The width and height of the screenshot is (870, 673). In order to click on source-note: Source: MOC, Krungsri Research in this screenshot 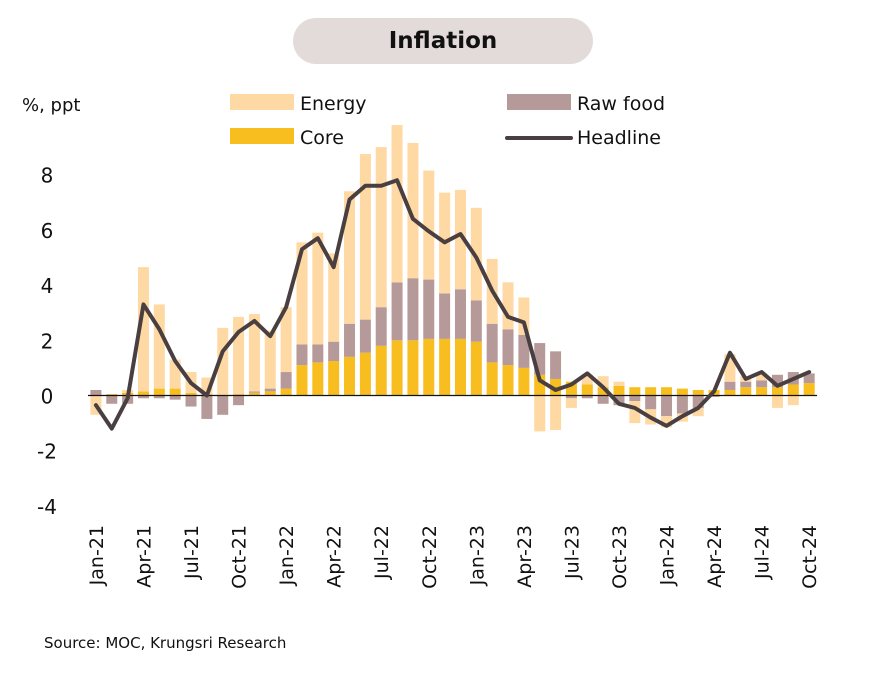, I will do `click(165, 643)`.